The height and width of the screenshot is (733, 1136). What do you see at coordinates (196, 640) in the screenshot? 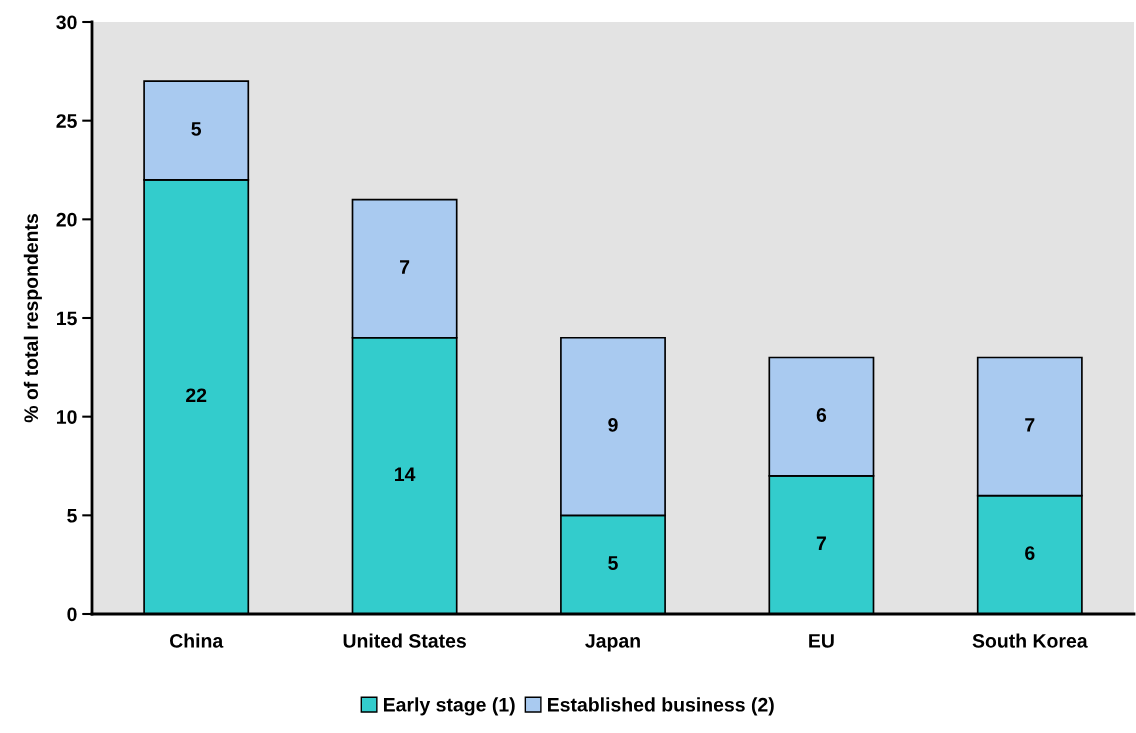
I see `x-tick-label: China` at bounding box center [196, 640].